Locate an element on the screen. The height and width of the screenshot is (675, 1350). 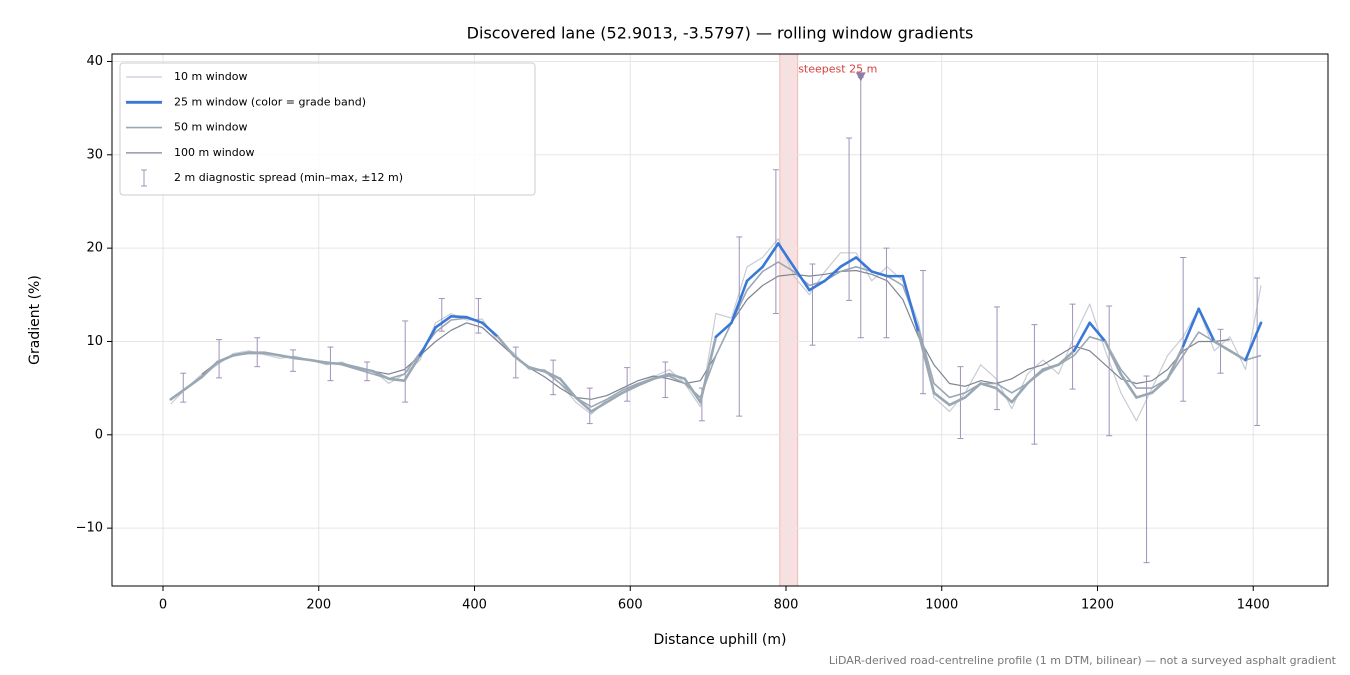
line-series is located at coordinates (715, 334).